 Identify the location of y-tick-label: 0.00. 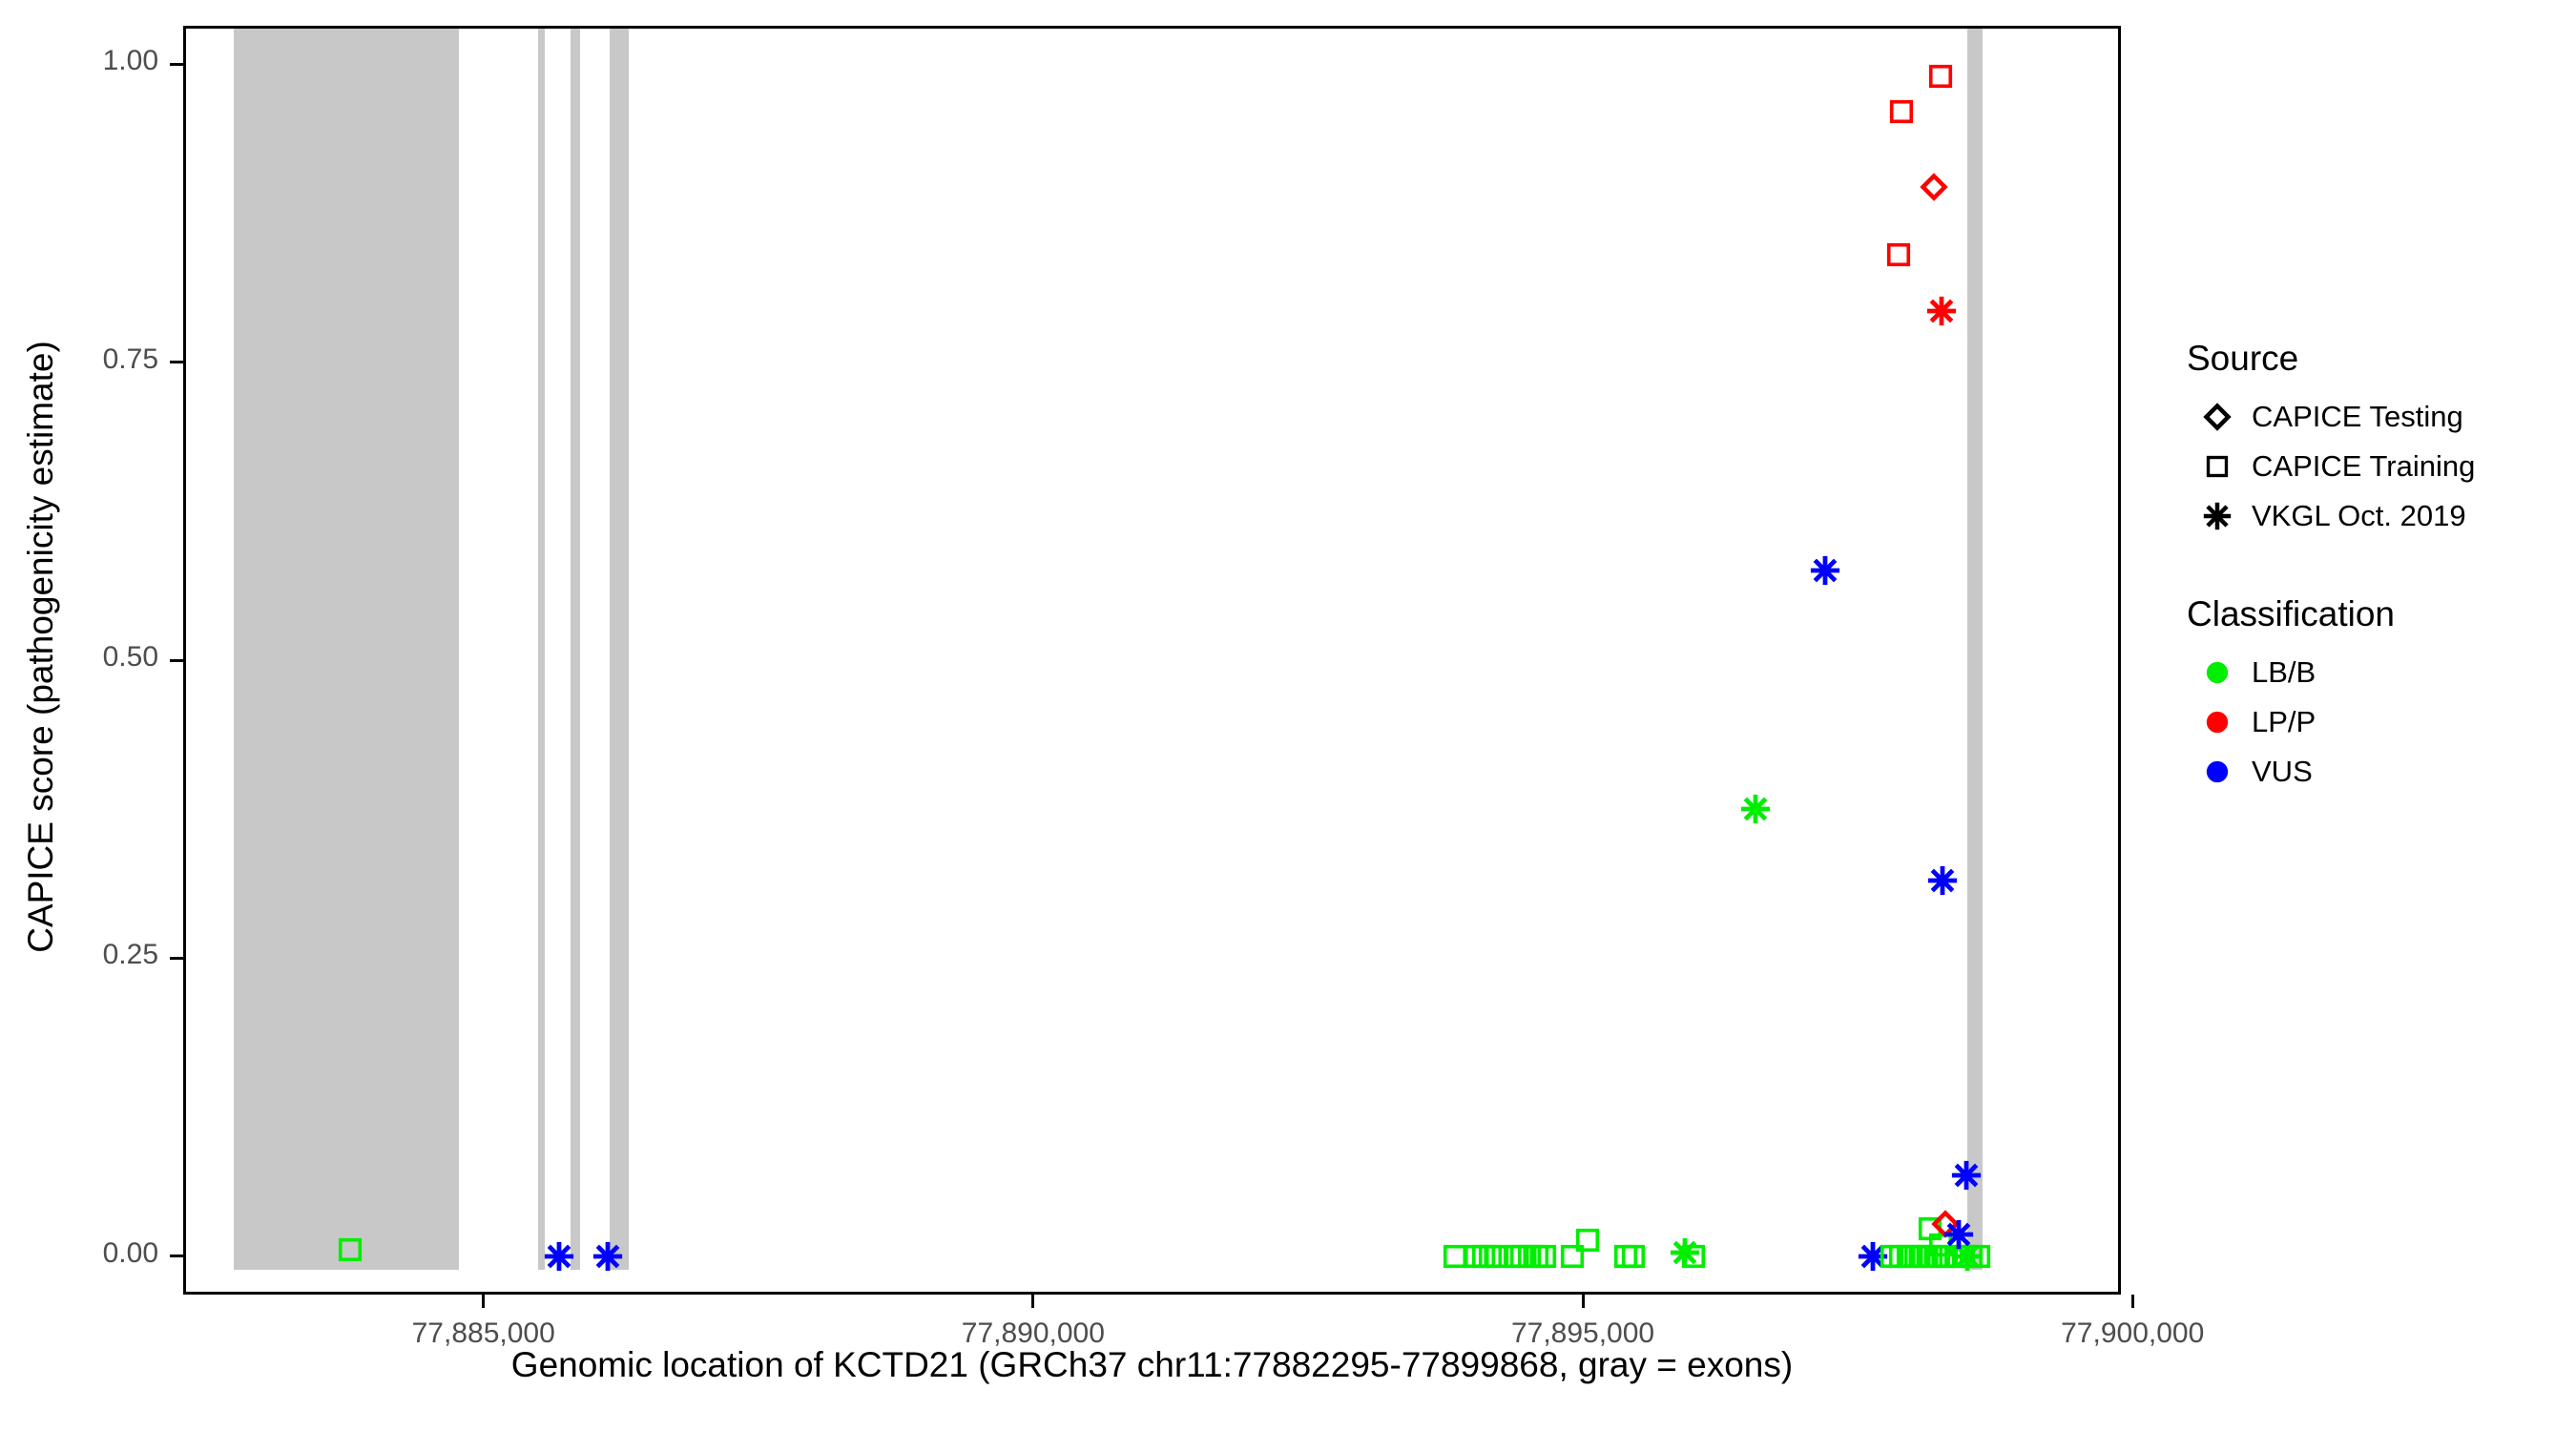
(130, 1252).